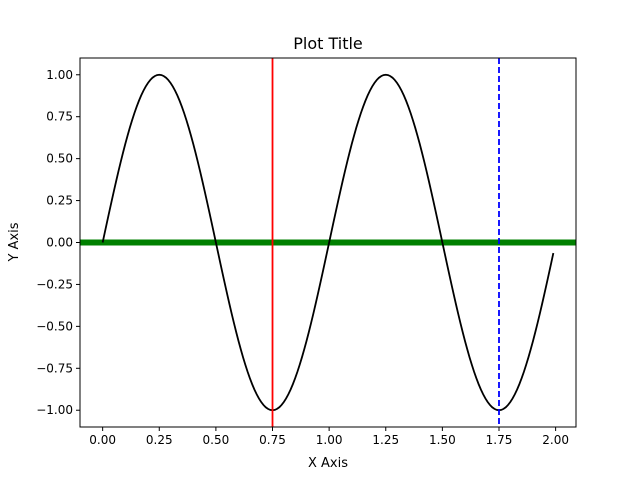  I want to click on chart-title: Plot Title, so click(328, 43).